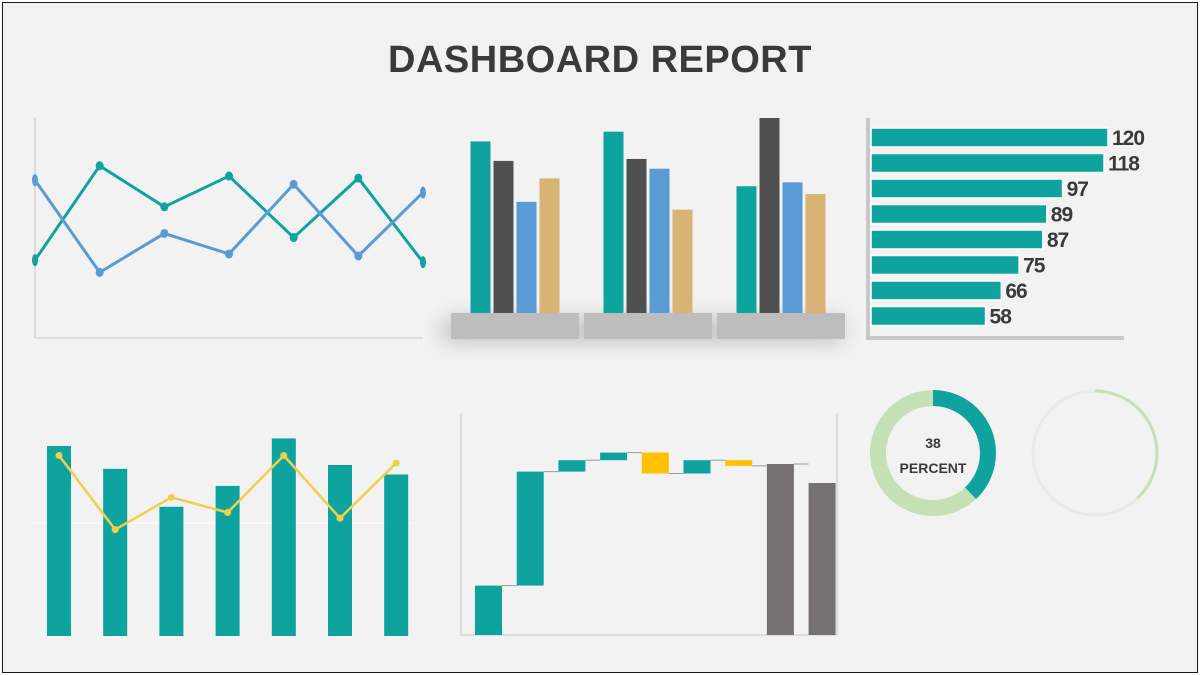 This screenshot has height=675, width=1200. I want to click on data-label: 120, so click(1128, 138).